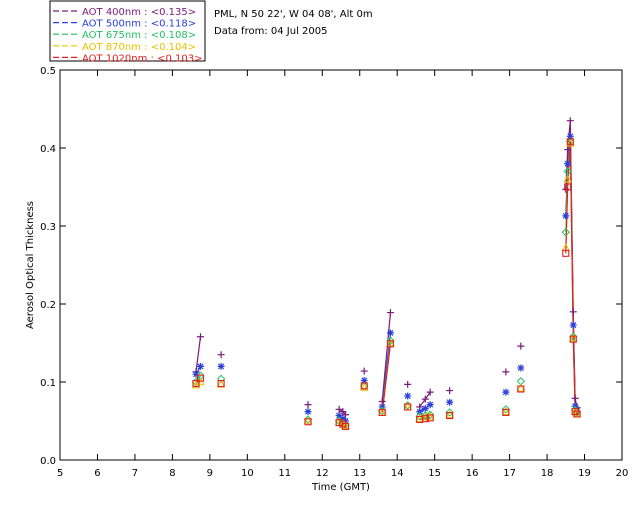  Describe the element at coordinates (359, 473) in the screenshot. I see `x-tick-label: 13` at that location.